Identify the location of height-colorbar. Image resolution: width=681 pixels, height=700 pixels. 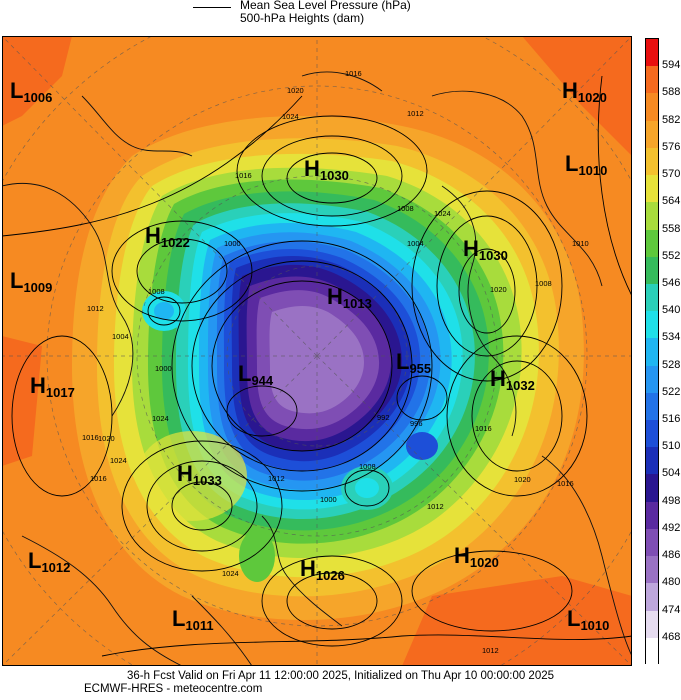
(652, 352).